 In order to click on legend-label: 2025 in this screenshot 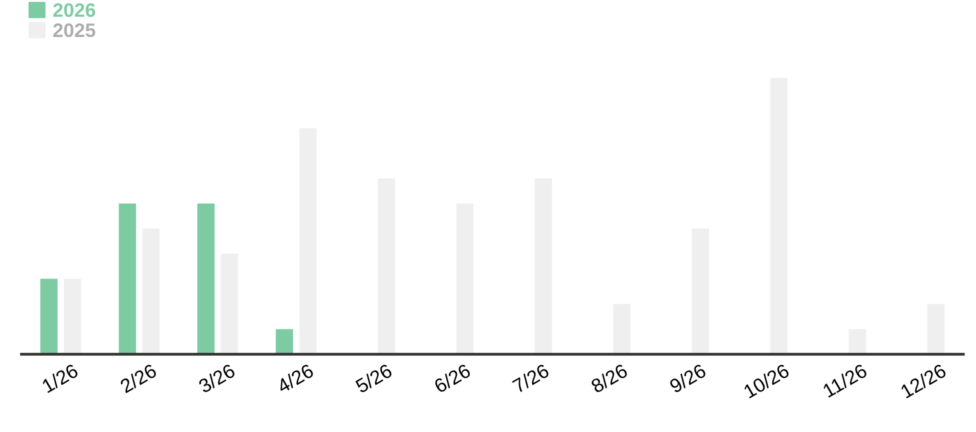, I will do `click(74, 30)`.